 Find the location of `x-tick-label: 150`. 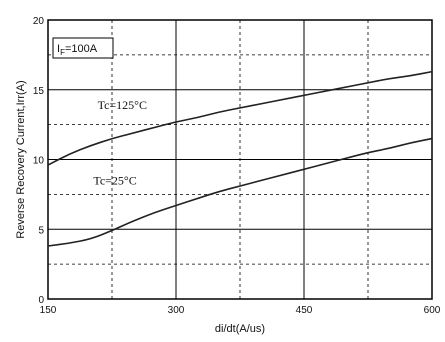

x-tick-label: 150 is located at coordinates (48, 310).